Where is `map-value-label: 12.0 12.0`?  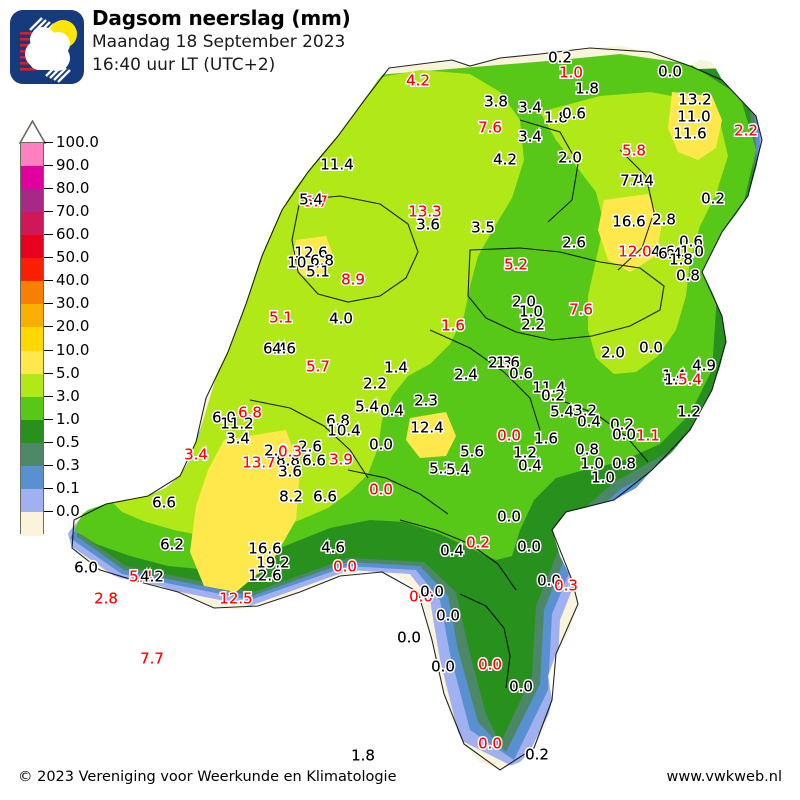
map-value-label: 12.0 12.0 is located at coordinates (635, 251).